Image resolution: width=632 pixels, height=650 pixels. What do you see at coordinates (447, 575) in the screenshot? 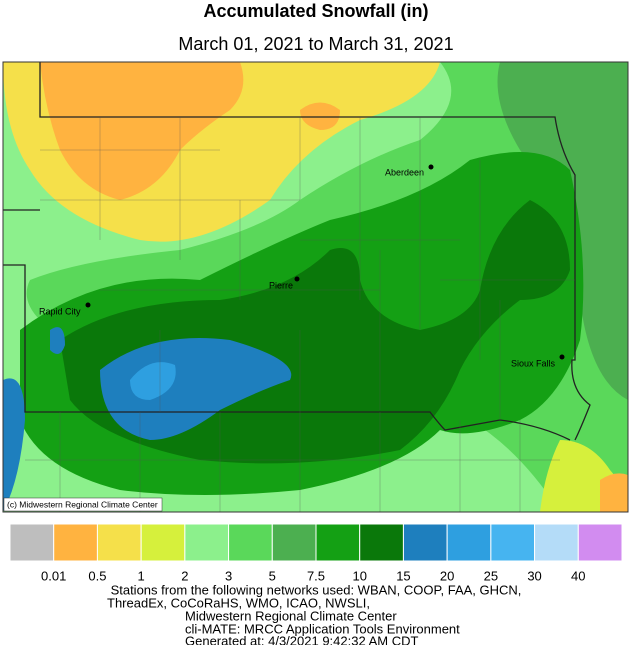
I see `legend-label: 20` at bounding box center [447, 575].